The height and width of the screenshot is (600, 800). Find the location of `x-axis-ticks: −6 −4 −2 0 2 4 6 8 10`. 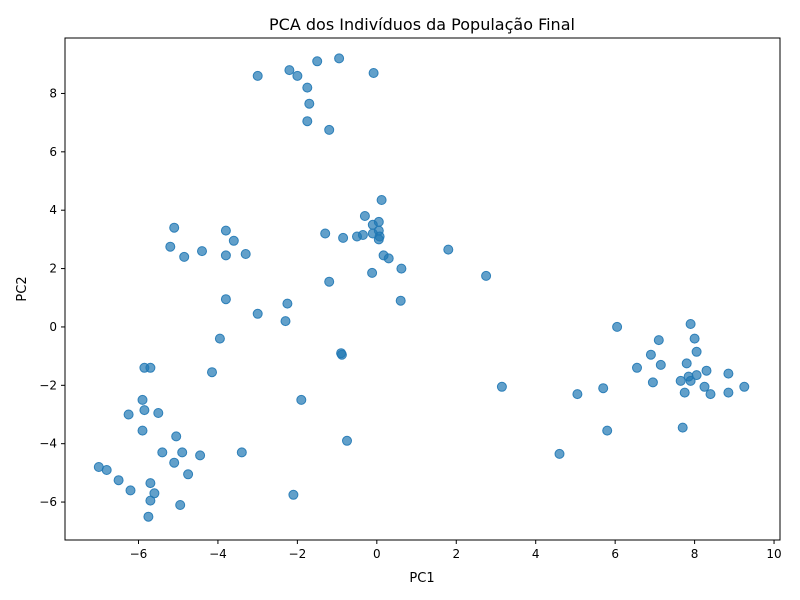

x-axis-ticks: −6 −4 −2 0 2 4 6 8 10 is located at coordinates (456, 550).